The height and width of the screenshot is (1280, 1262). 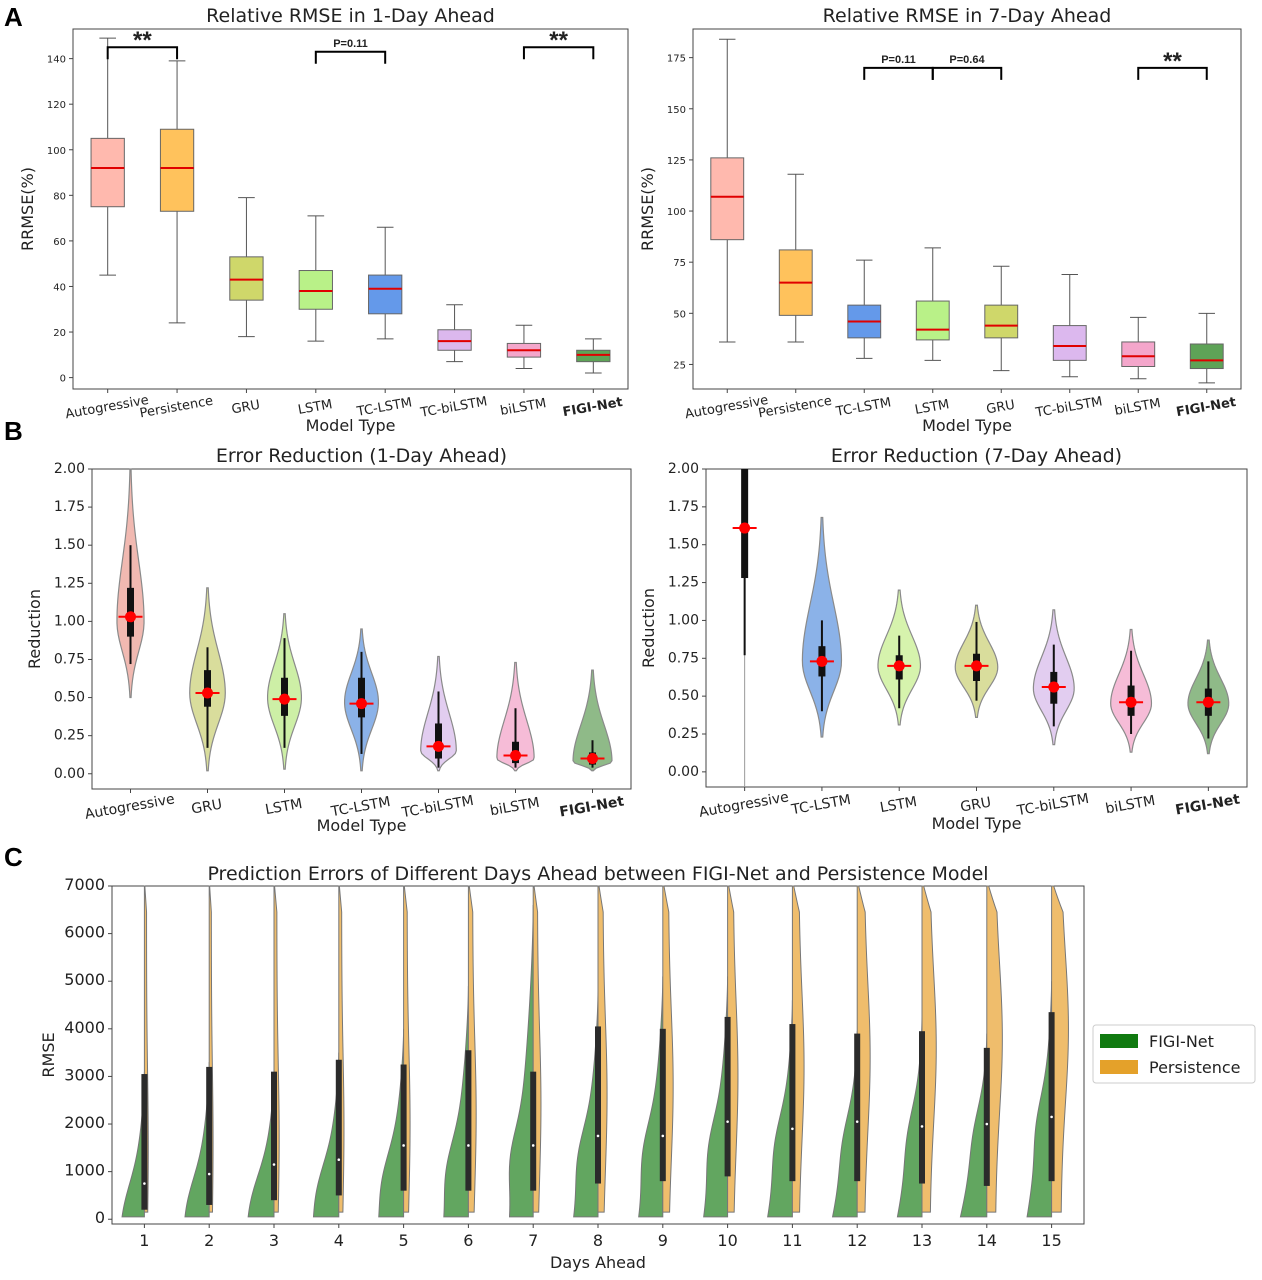 I want to click on x-tick-label: 1, so click(x=144, y=1240).